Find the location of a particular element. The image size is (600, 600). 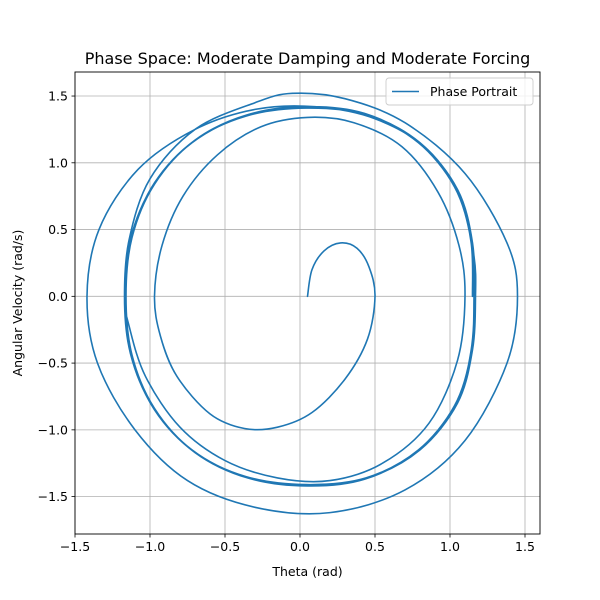

y-axis-label: Angular Velocity (rad/s) is located at coordinates (17, 303).